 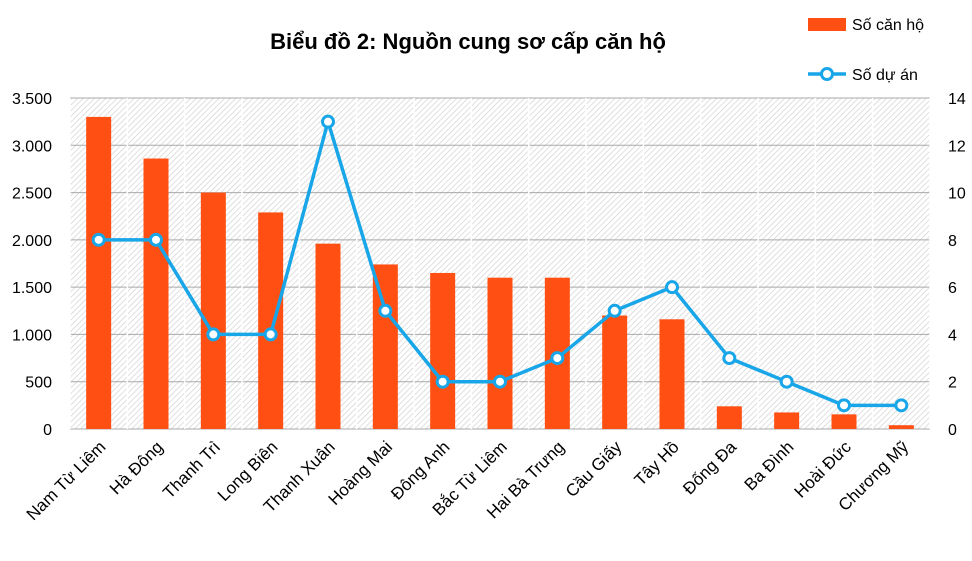 I want to click on right-tick-label: 10, so click(x=957, y=194).